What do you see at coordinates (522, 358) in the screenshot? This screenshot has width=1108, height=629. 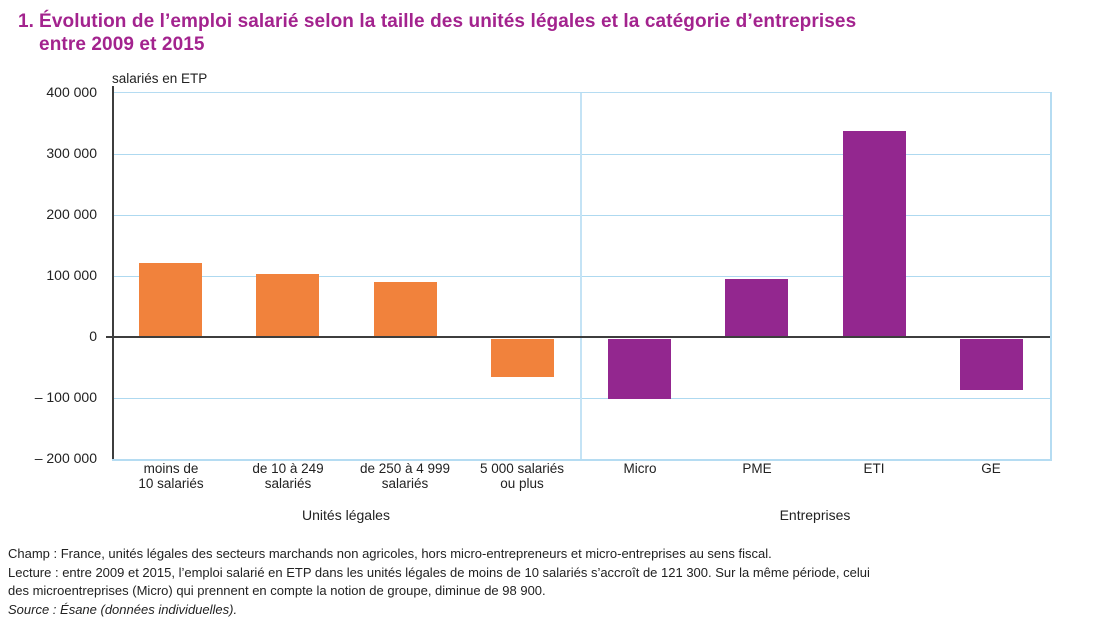 I see `bar-5-000-salari-s-ou-plus` at bounding box center [522, 358].